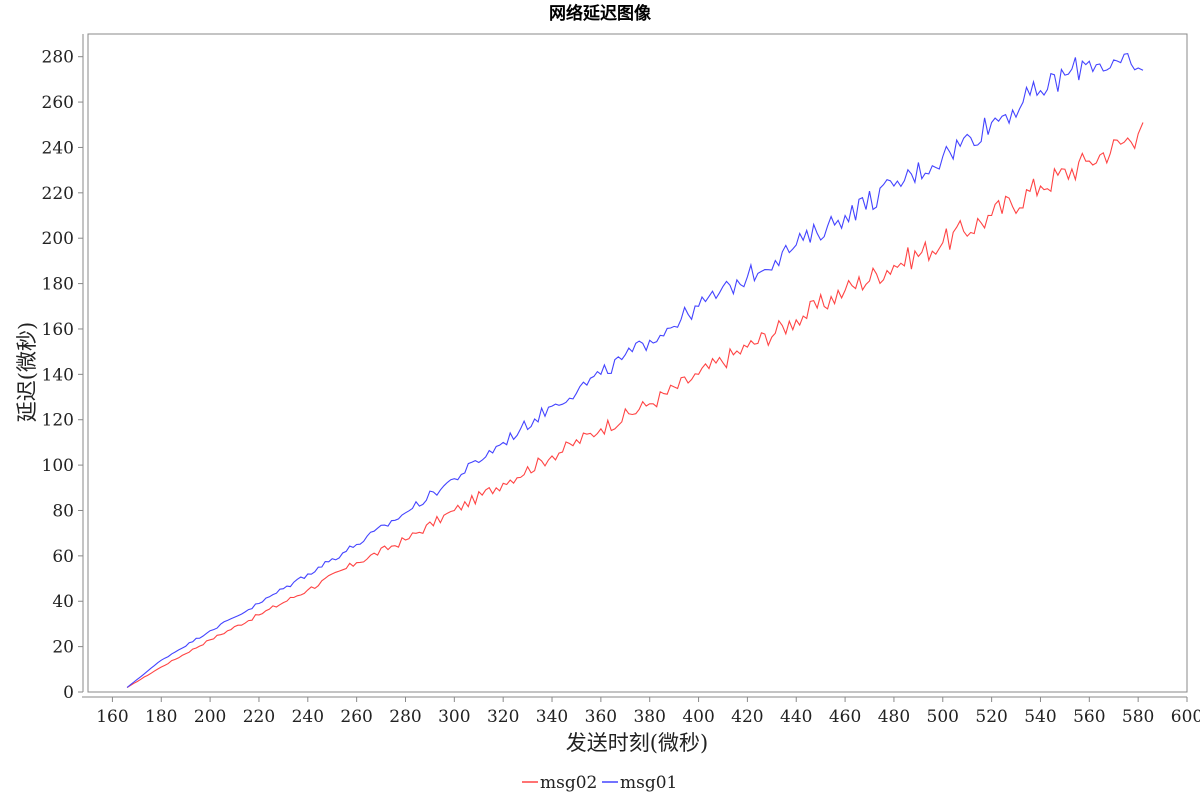  What do you see at coordinates (58, 375) in the screenshot?
I see `y-tick-label: 140` at bounding box center [58, 375].